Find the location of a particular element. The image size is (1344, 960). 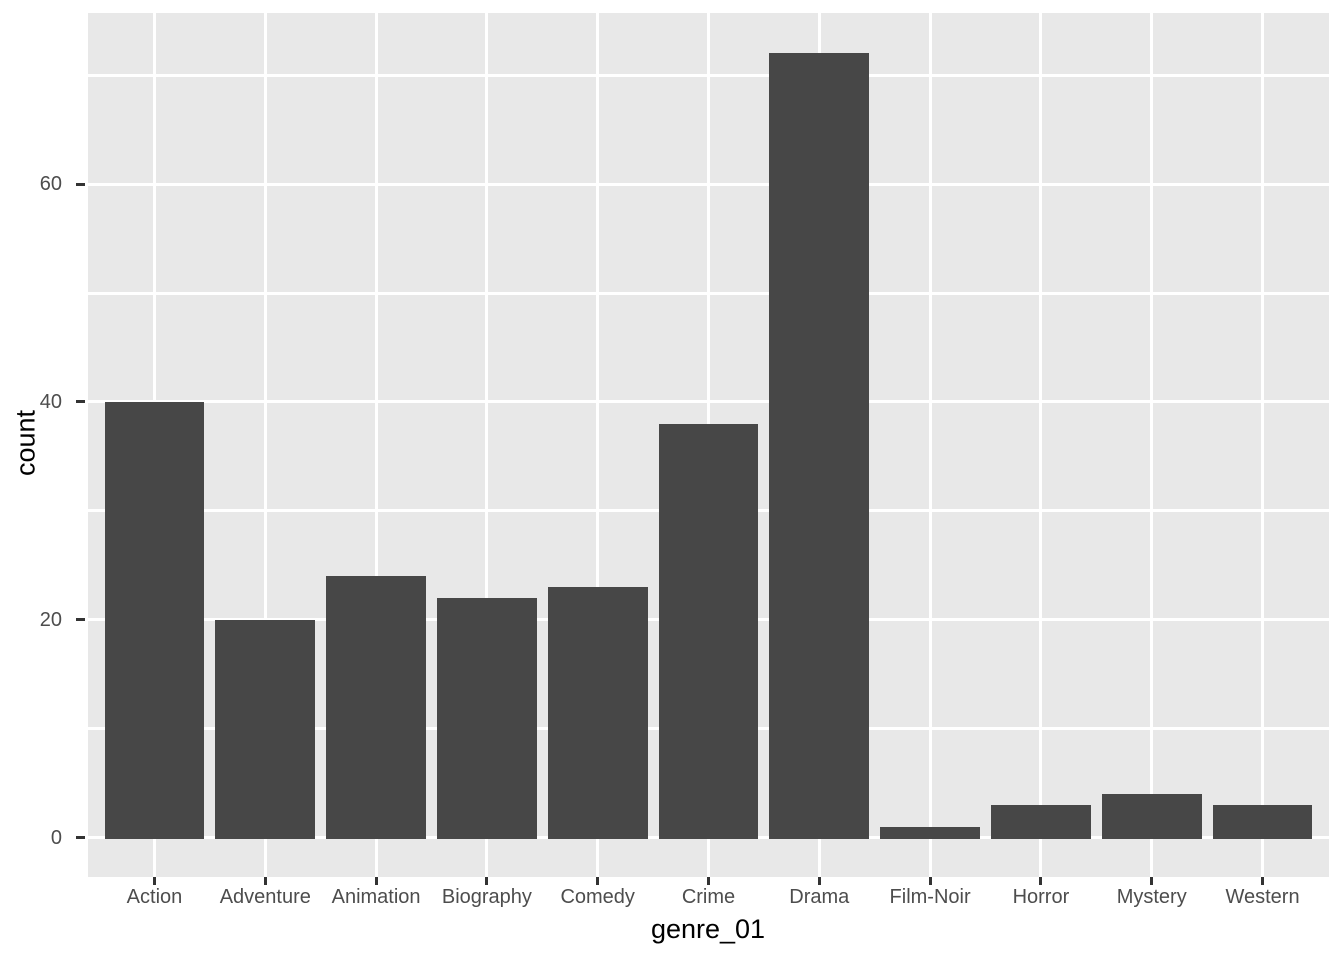

bar-action is located at coordinates (154, 620).